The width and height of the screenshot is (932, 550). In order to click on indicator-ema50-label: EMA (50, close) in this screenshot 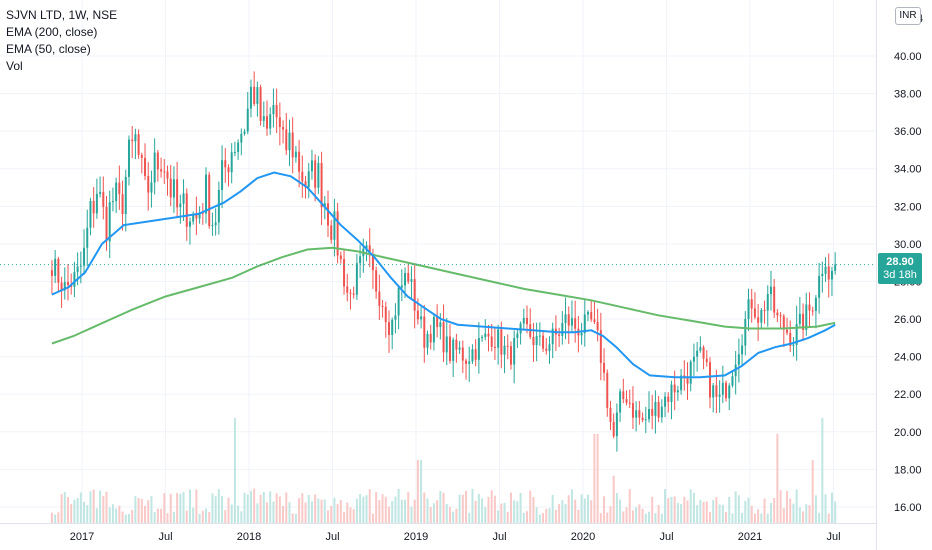, I will do `click(48, 49)`.